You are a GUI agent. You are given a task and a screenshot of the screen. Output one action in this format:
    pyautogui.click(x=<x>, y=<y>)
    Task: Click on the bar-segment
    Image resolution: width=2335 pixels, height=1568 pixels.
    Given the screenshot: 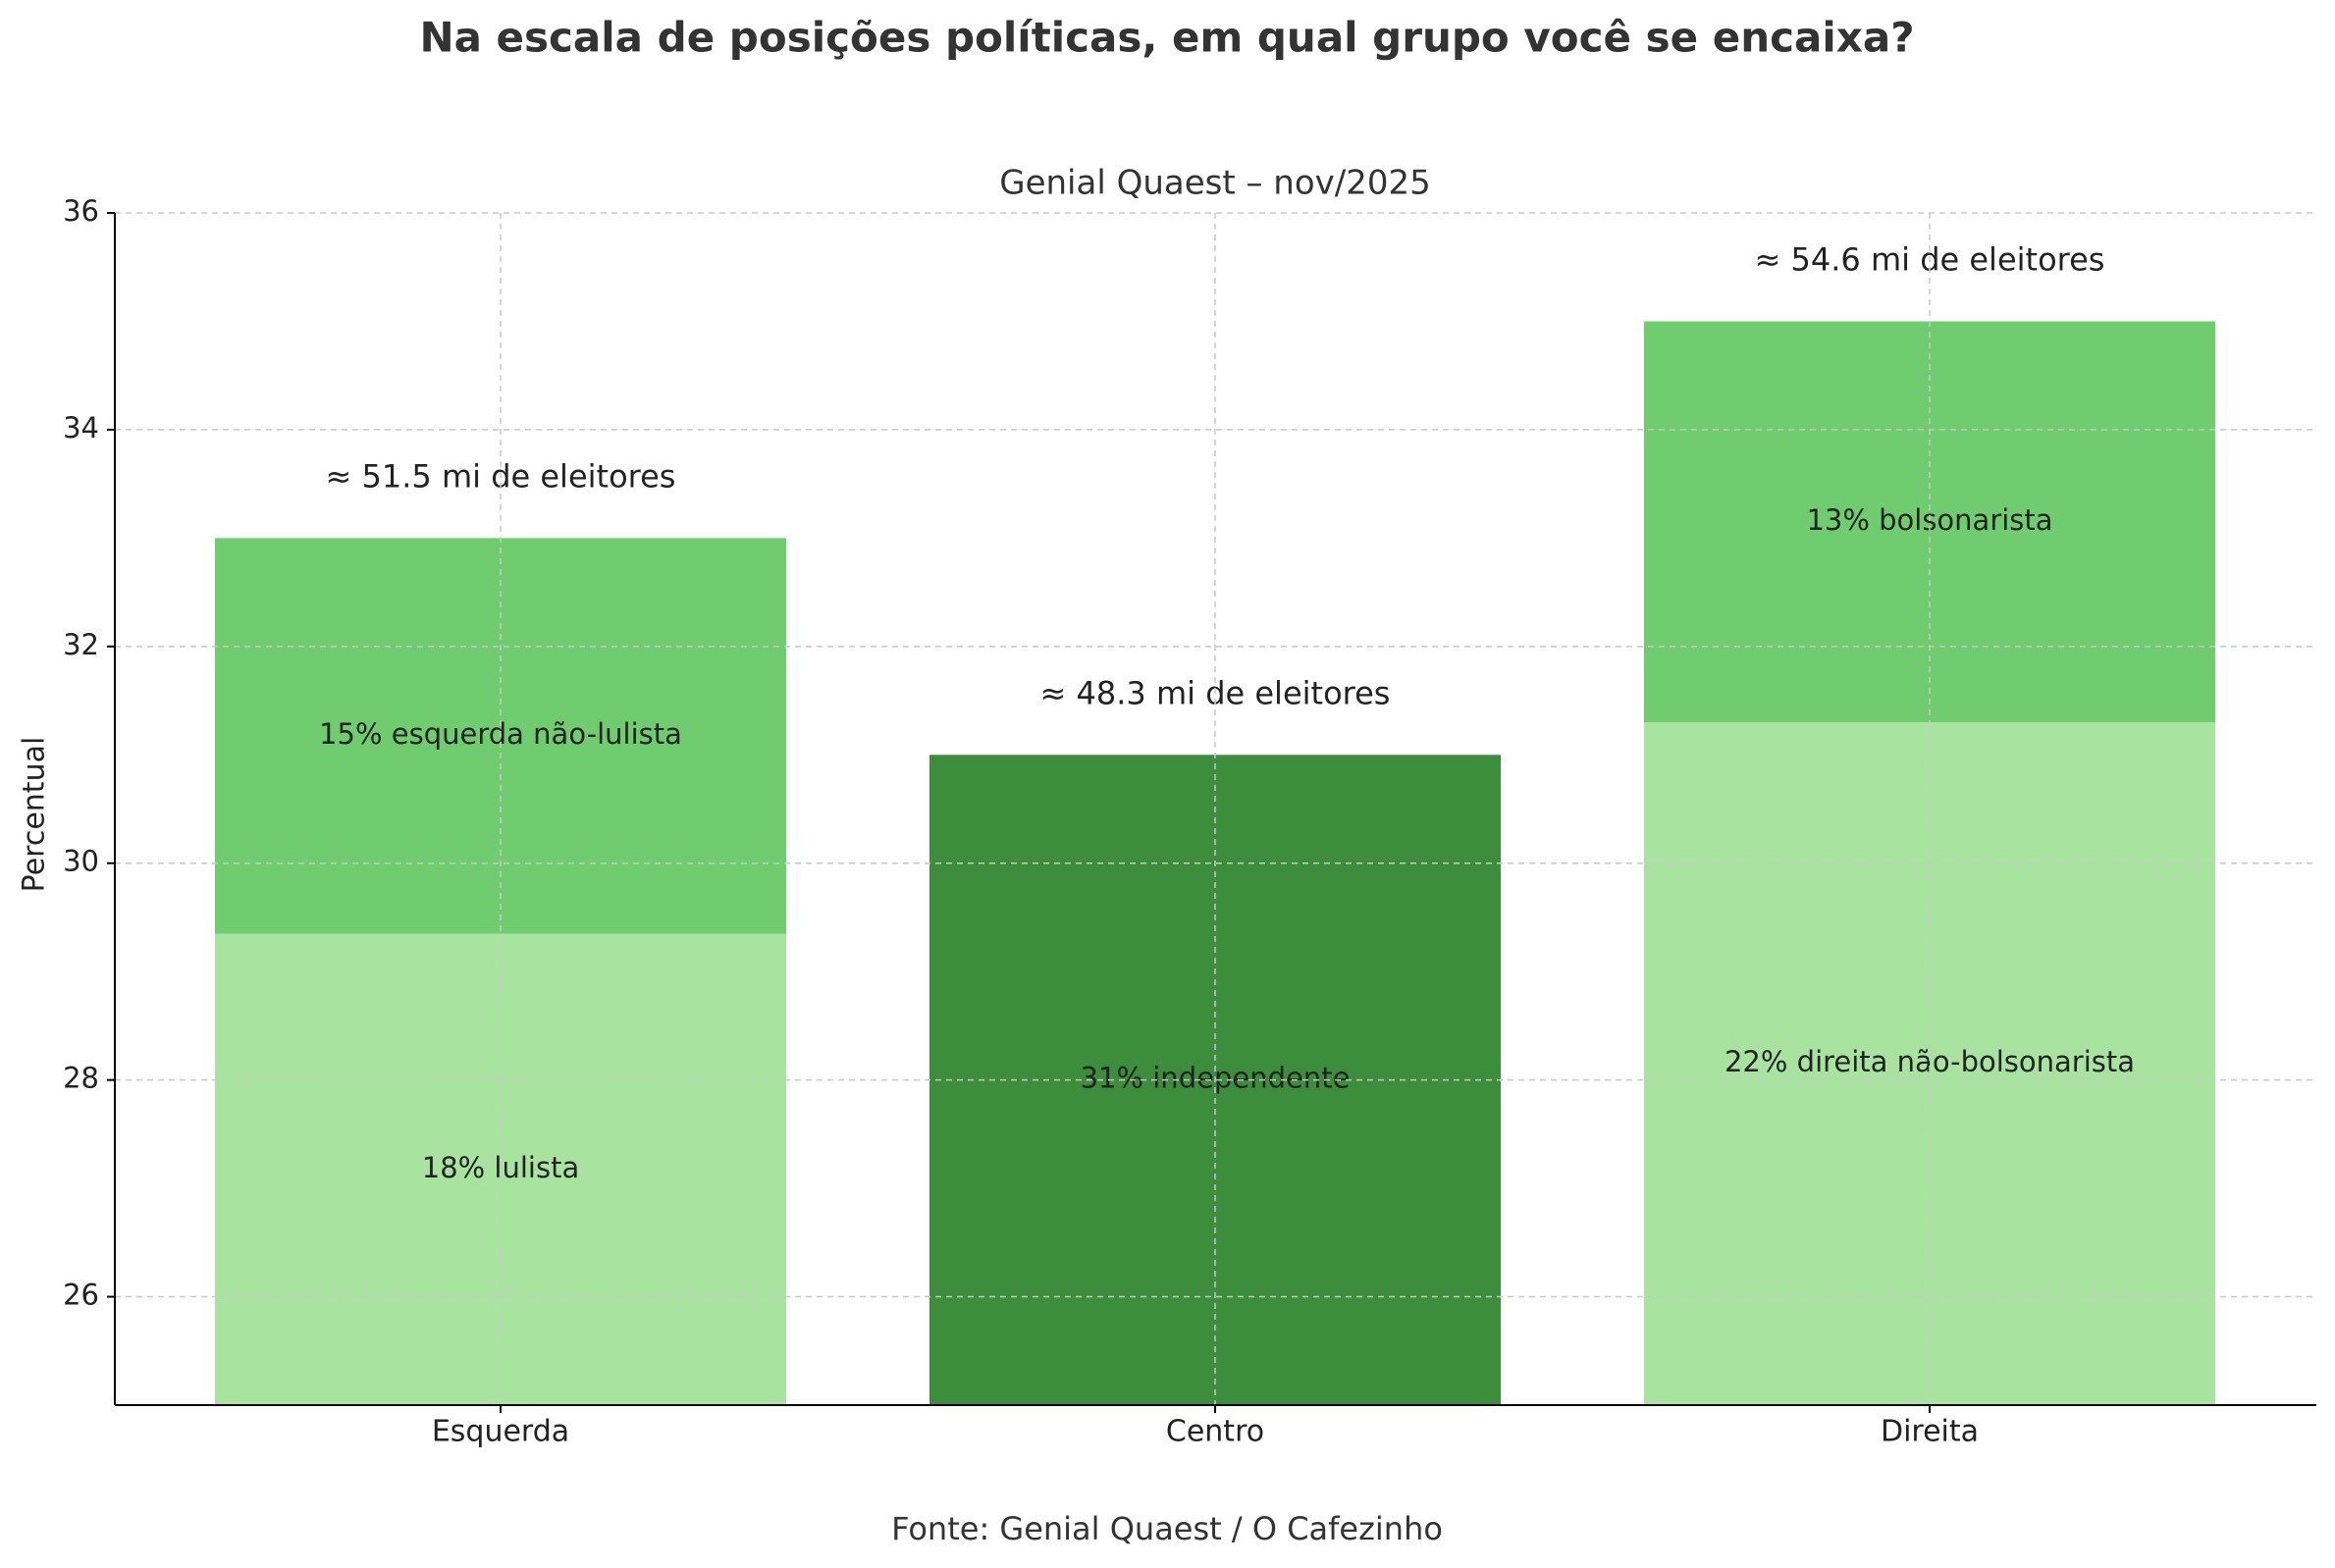 What is the action you would take?
    pyautogui.click(x=1929, y=1063)
    